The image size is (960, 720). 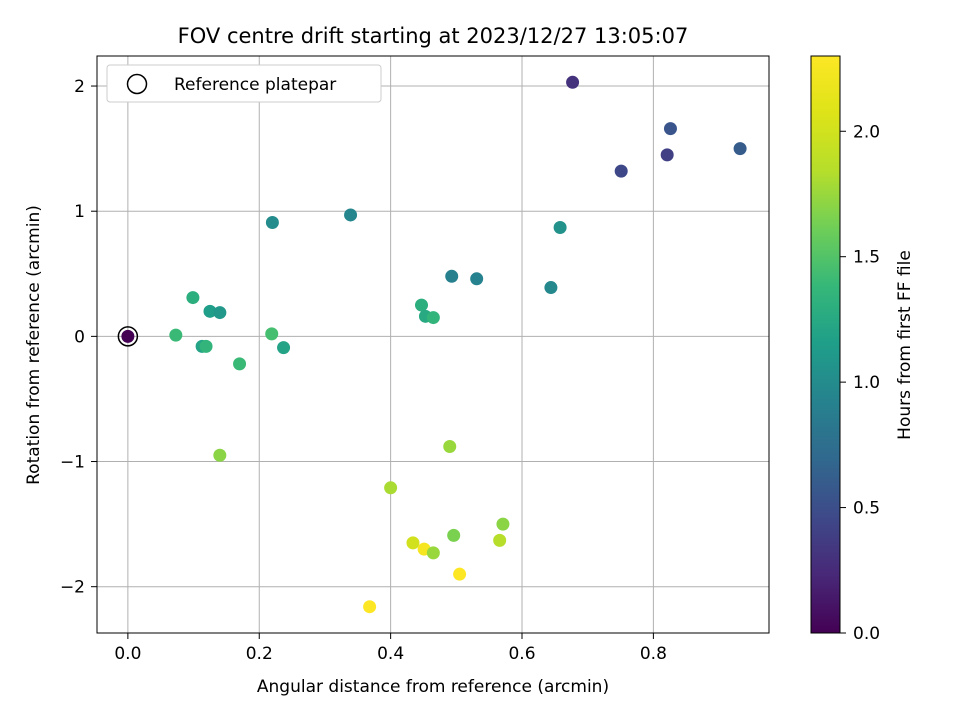 What do you see at coordinates (866, 258) in the screenshot?
I see `colorbar-tick-label: 1.5` at bounding box center [866, 258].